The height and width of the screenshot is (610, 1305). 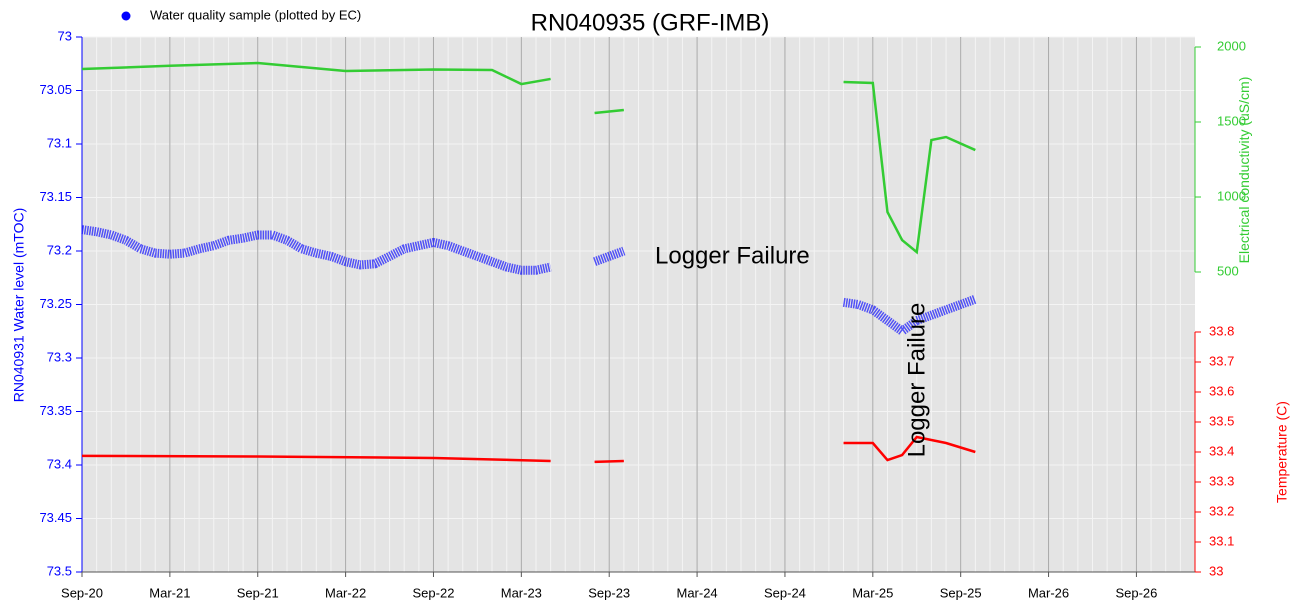 I want to click on y-tick-label: 73.35, so click(x=55, y=410).